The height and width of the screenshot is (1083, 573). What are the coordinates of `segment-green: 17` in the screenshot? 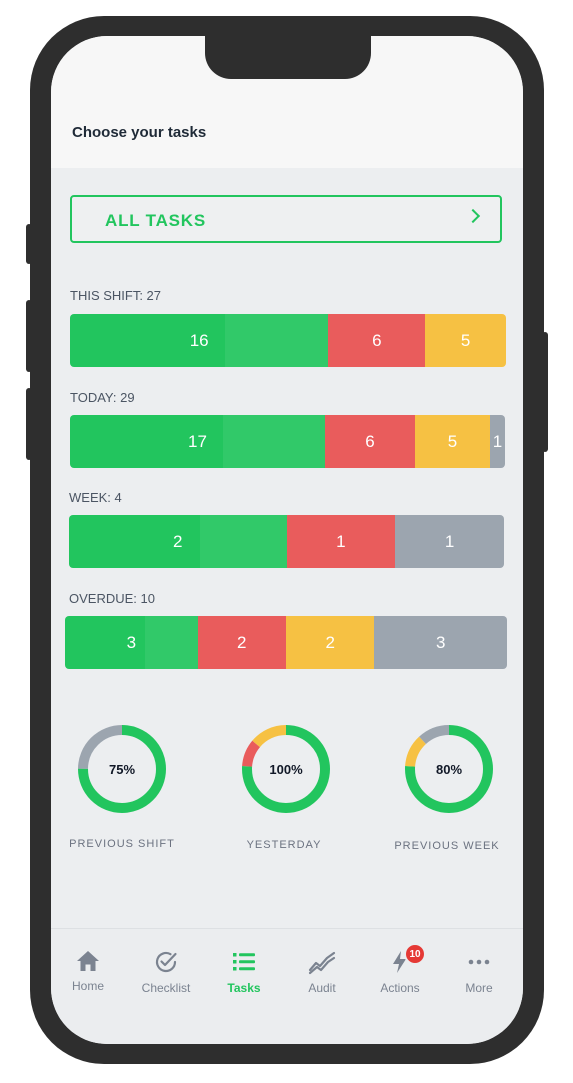 It's located at (197, 441).